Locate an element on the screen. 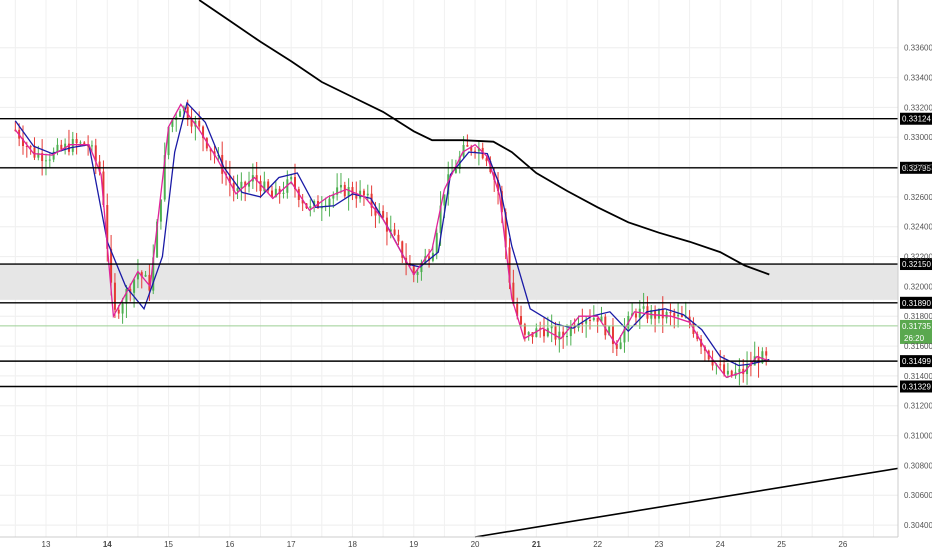 Image resolution: width=932 pixels, height=555 pixels. level-price-label: 0.31890 is located at coordinates (916, 303).